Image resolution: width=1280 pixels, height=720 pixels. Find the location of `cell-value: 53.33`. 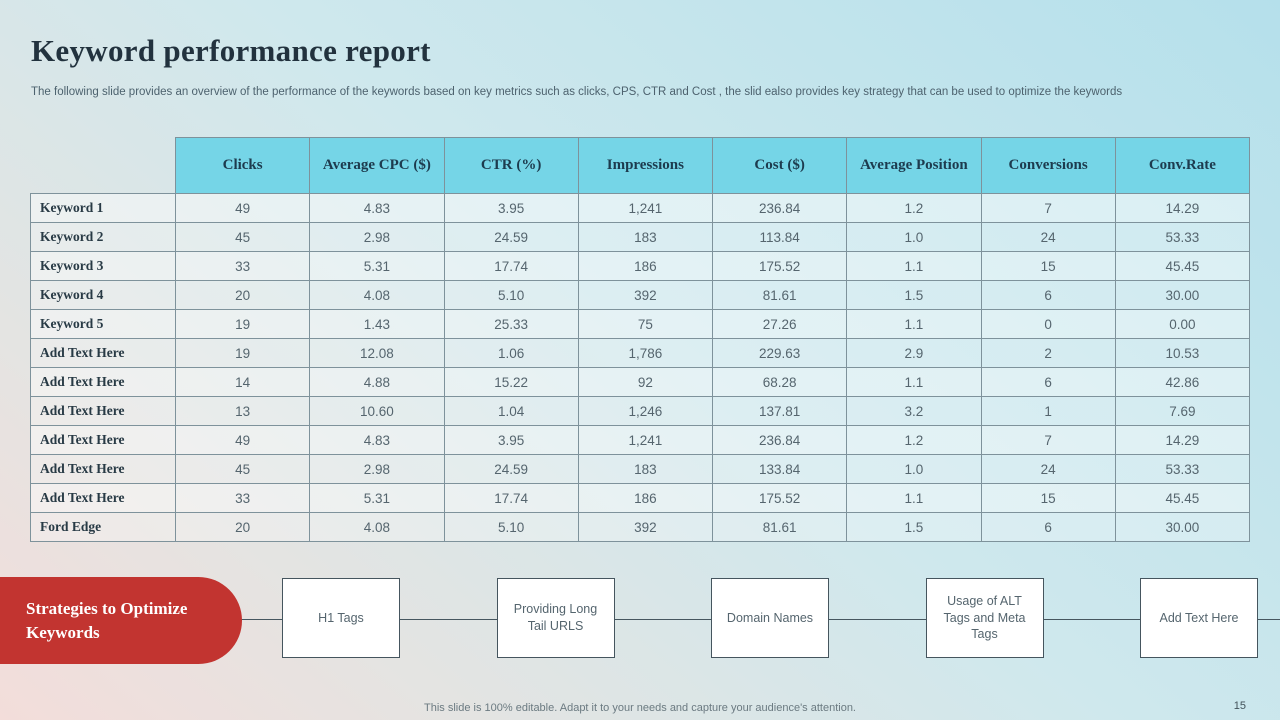

cell-value: 53.33 is located at coordinates (1182, 469).